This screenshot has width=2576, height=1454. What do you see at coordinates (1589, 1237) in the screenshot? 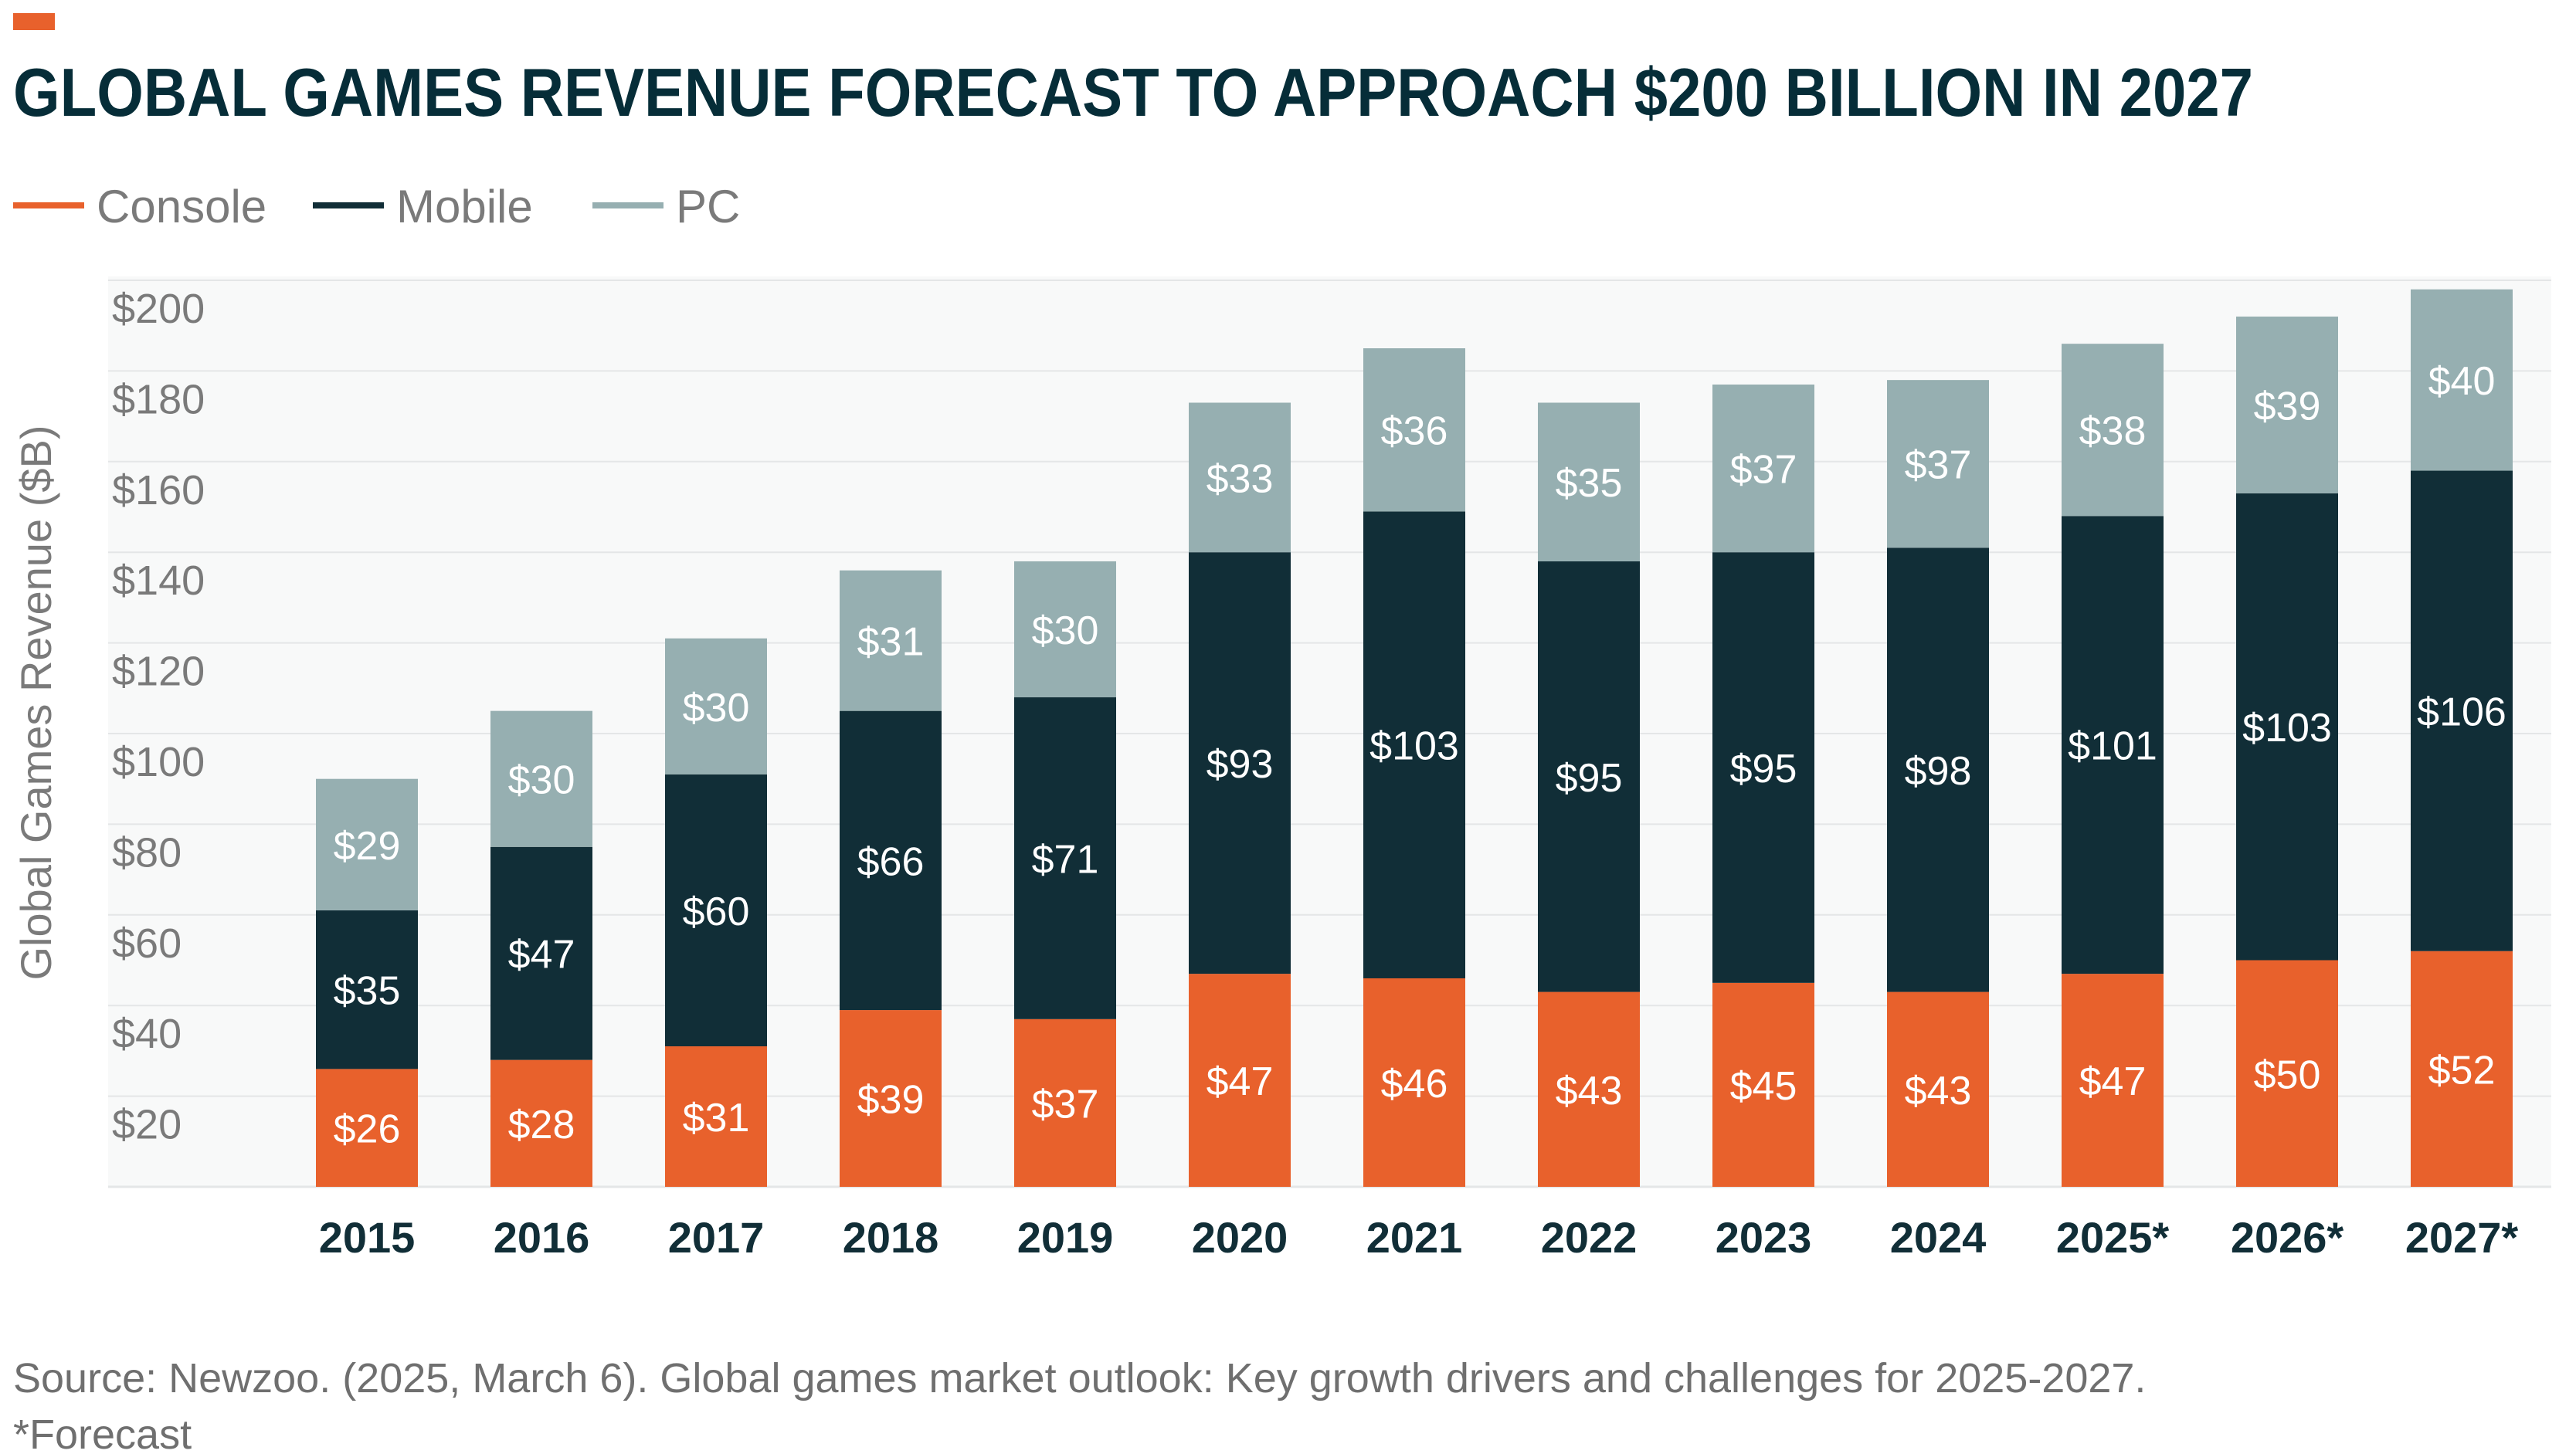
I see `x-tick-label: 2022` at bounding box center [1589, 1237].